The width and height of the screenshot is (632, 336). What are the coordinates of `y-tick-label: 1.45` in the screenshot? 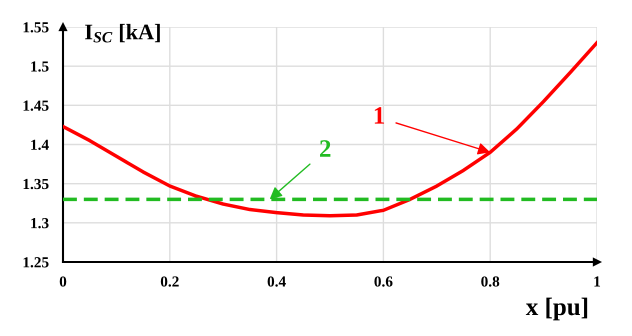 It's located at (36, 105).